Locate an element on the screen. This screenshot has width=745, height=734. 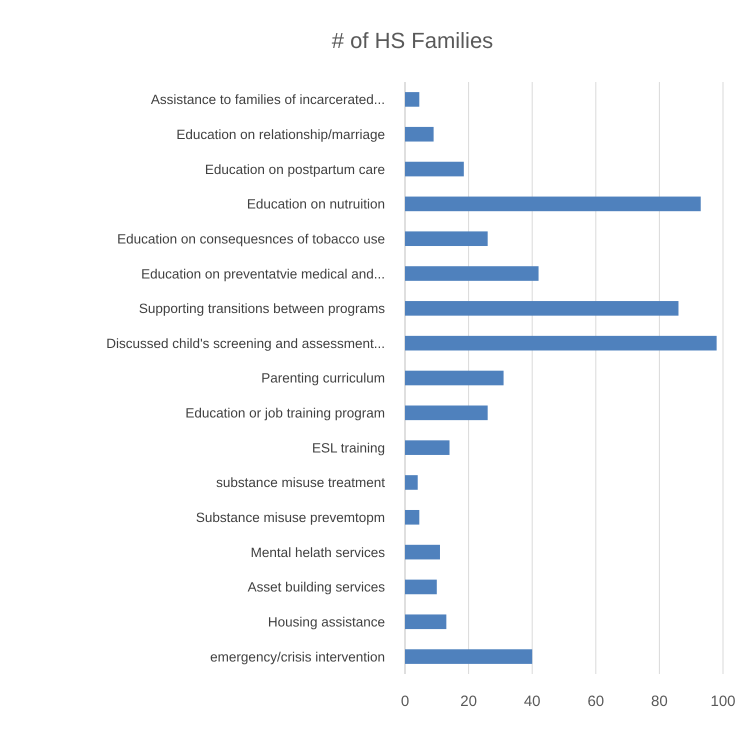
chart-title: # of HS Families is located at coordinates (413, 40).